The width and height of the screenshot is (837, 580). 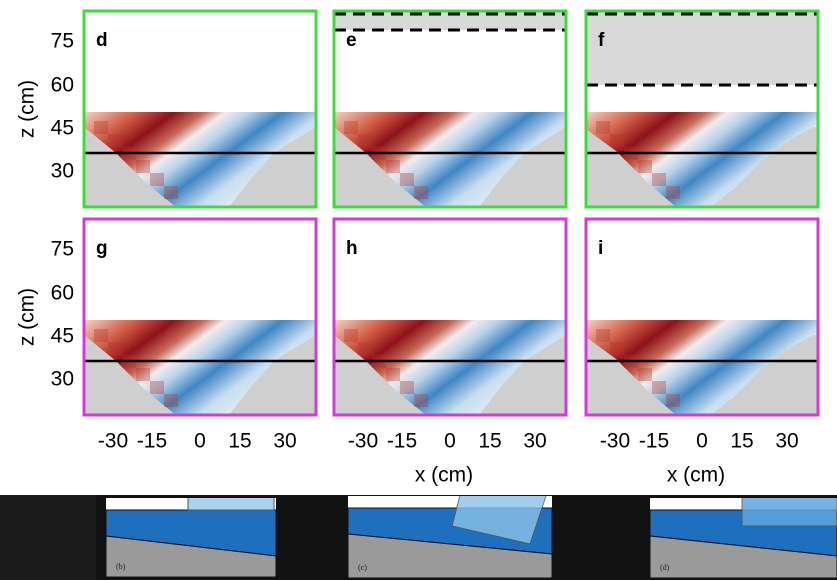 I want to click on inset-label: (c), so click(x=362, y=567).